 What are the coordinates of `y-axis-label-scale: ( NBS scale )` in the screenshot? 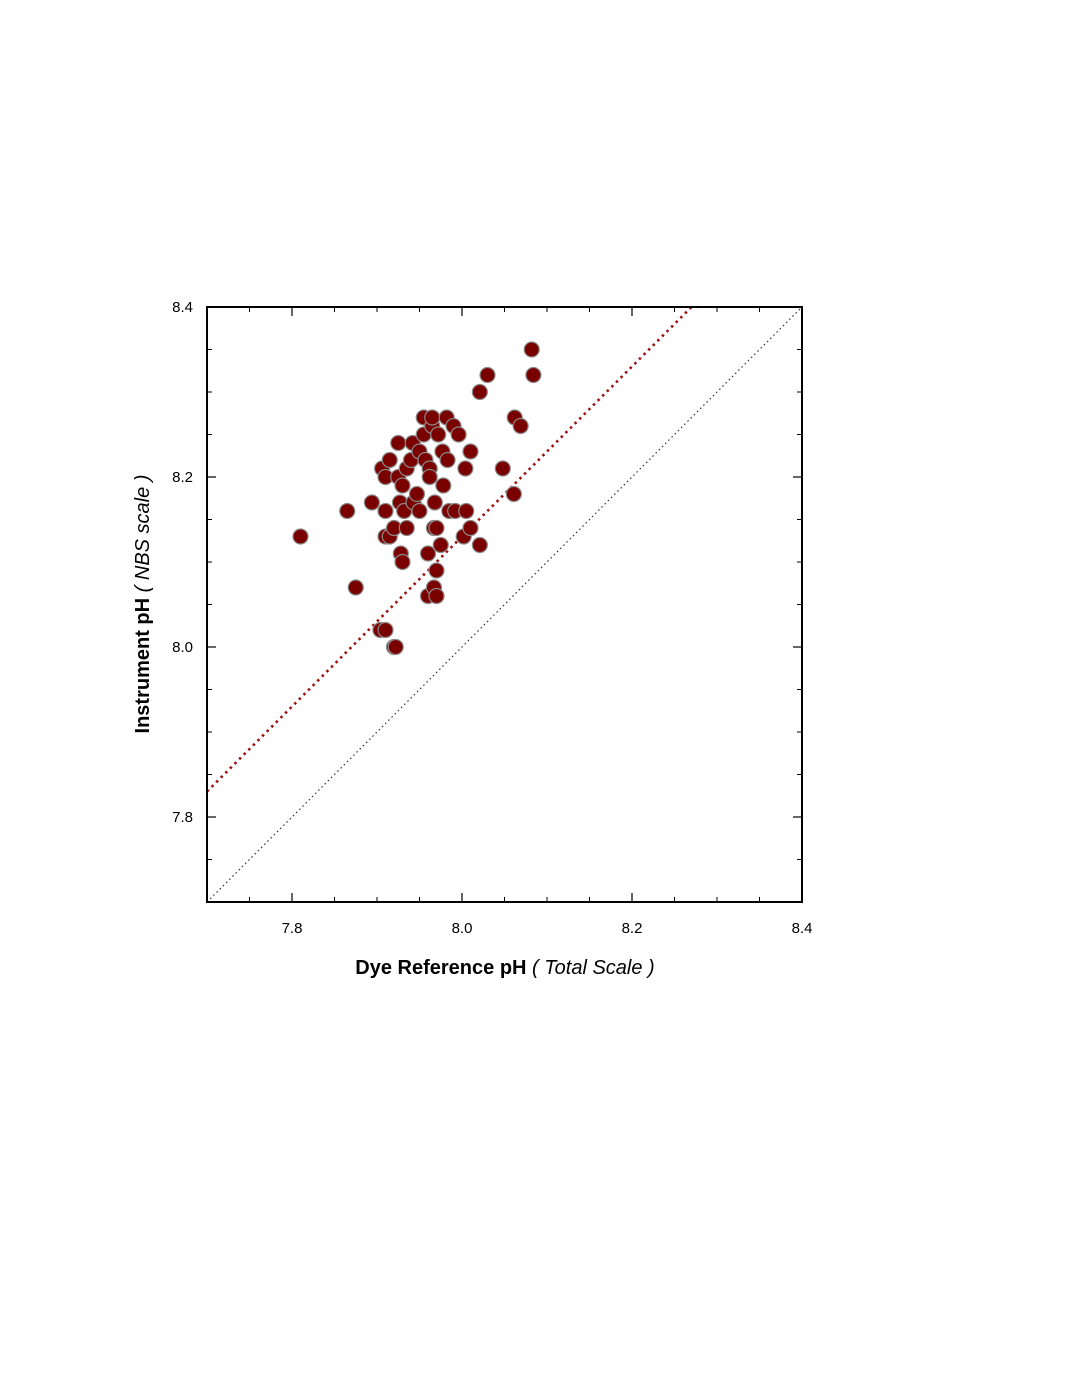 It's located at (143, 534).